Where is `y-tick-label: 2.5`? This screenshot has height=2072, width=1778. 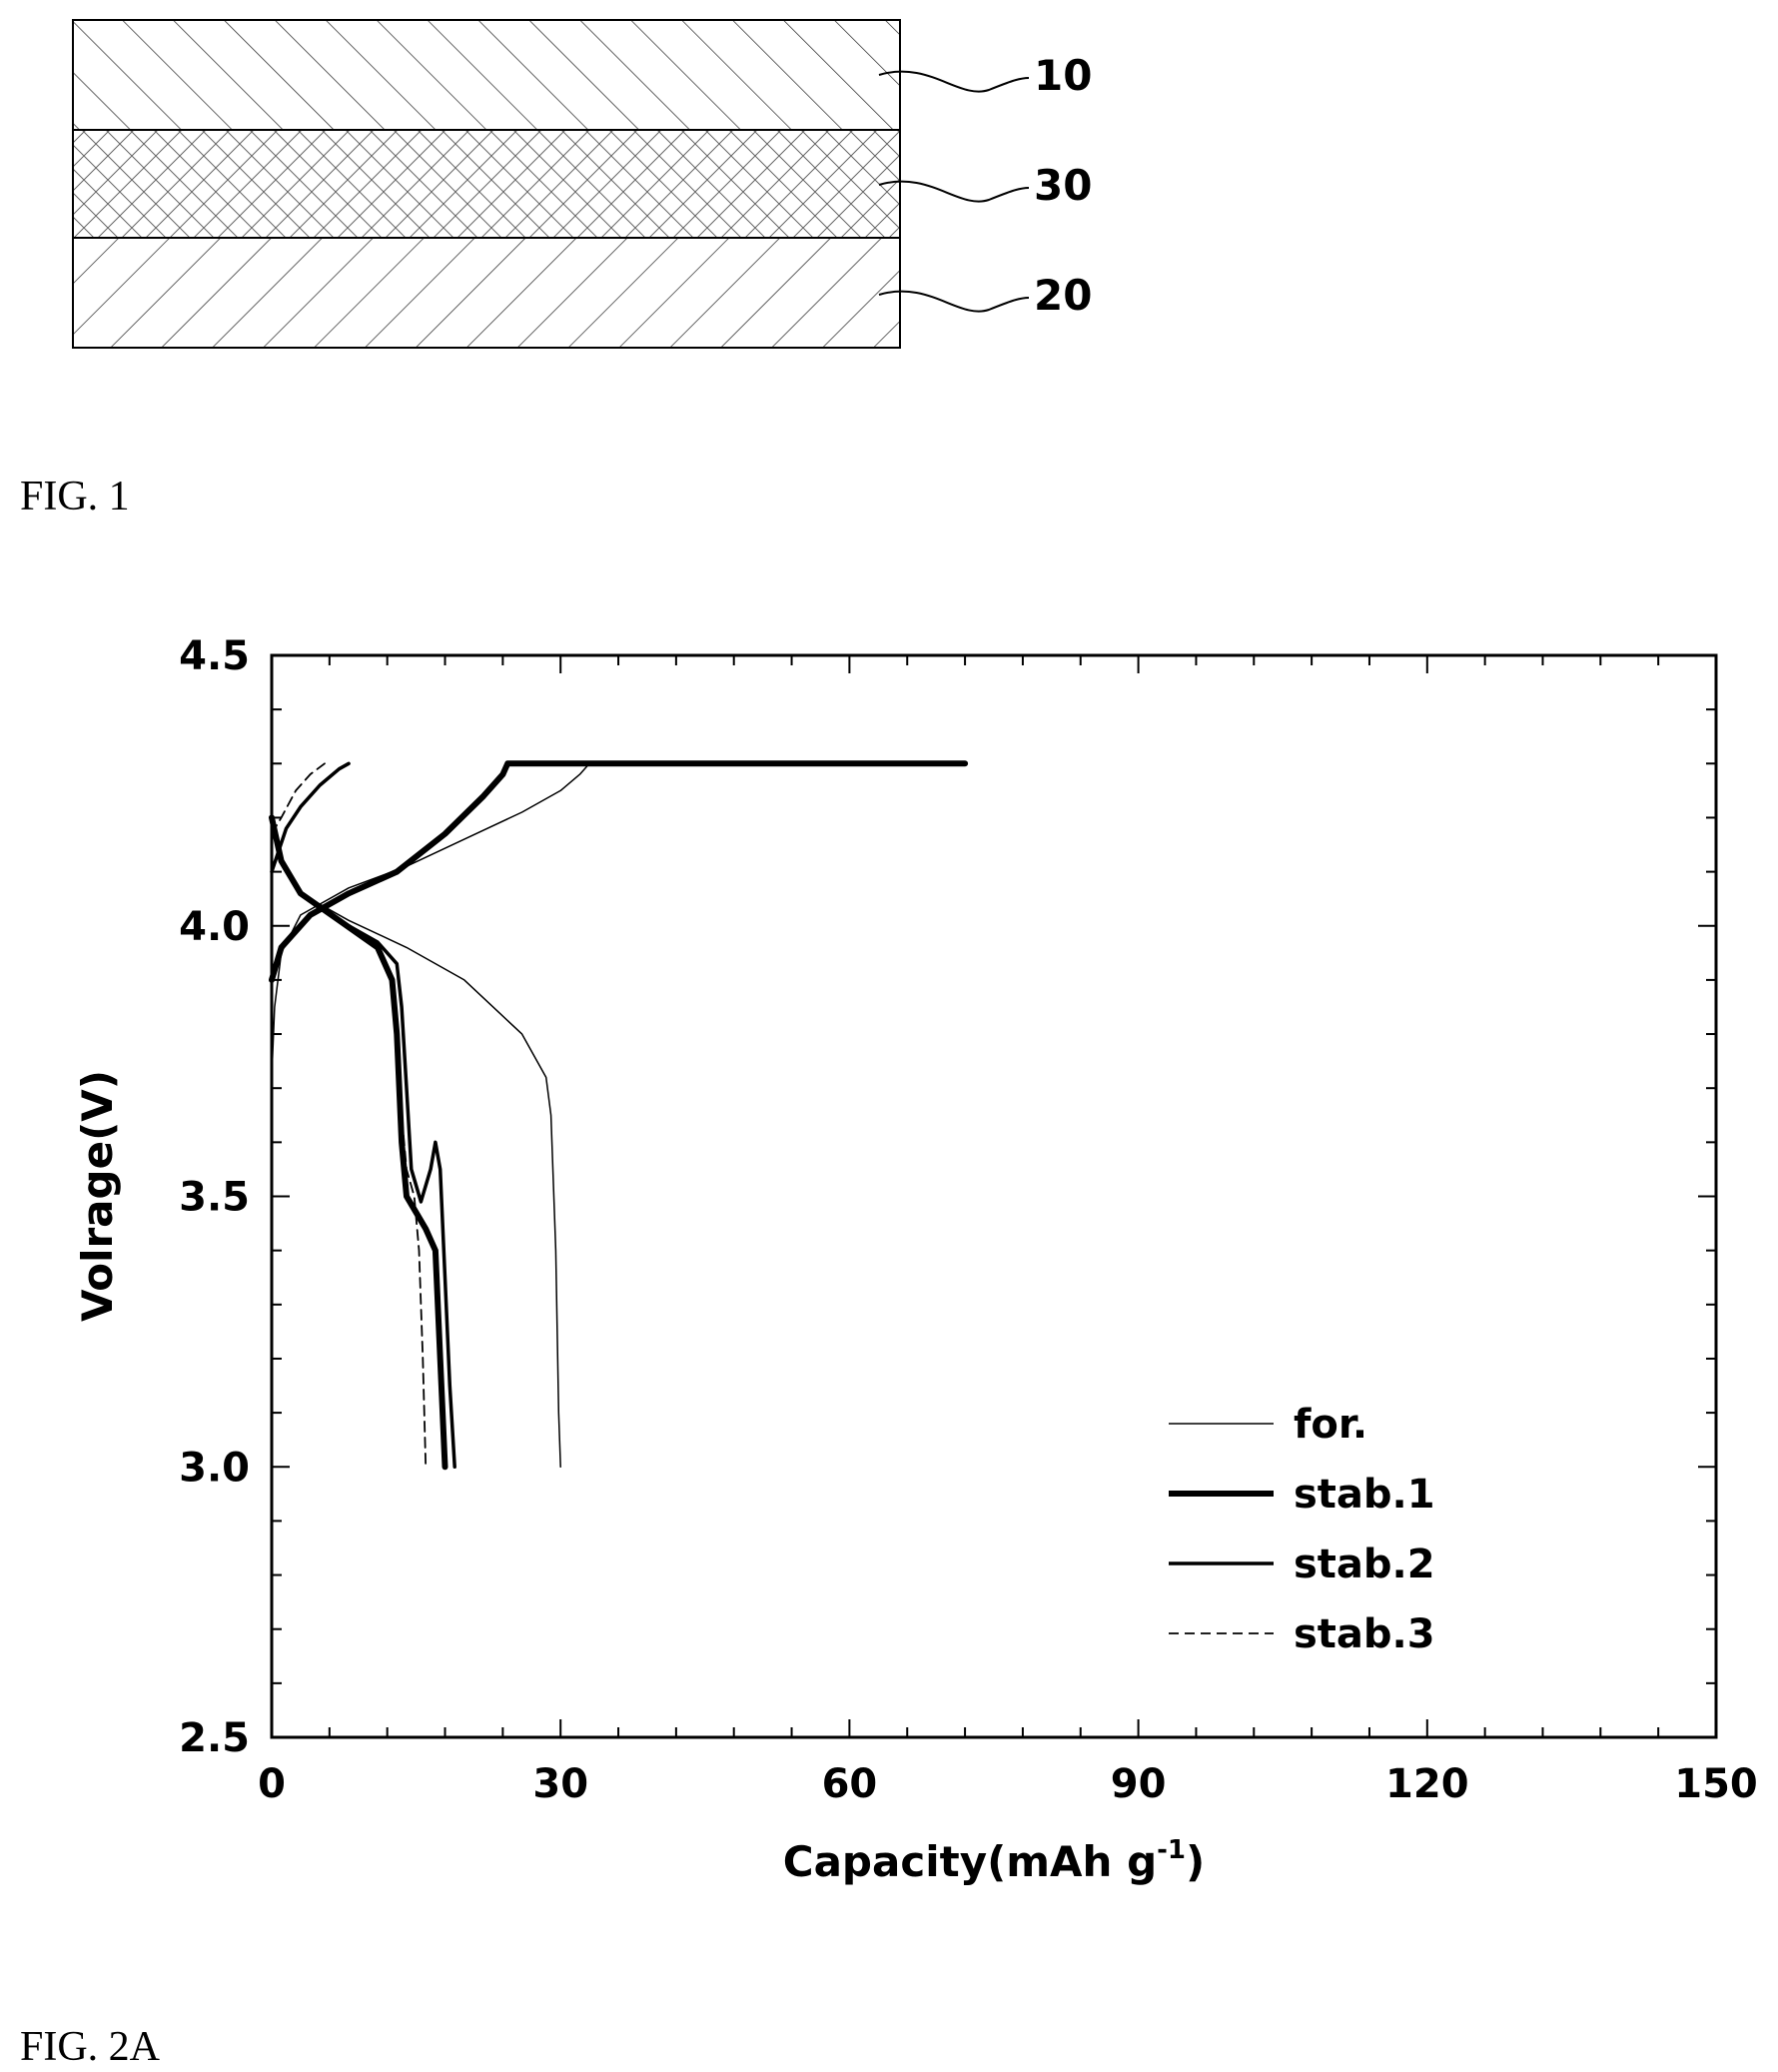 y-tick-label: 2.5 is located at coordinates (214, 1738).